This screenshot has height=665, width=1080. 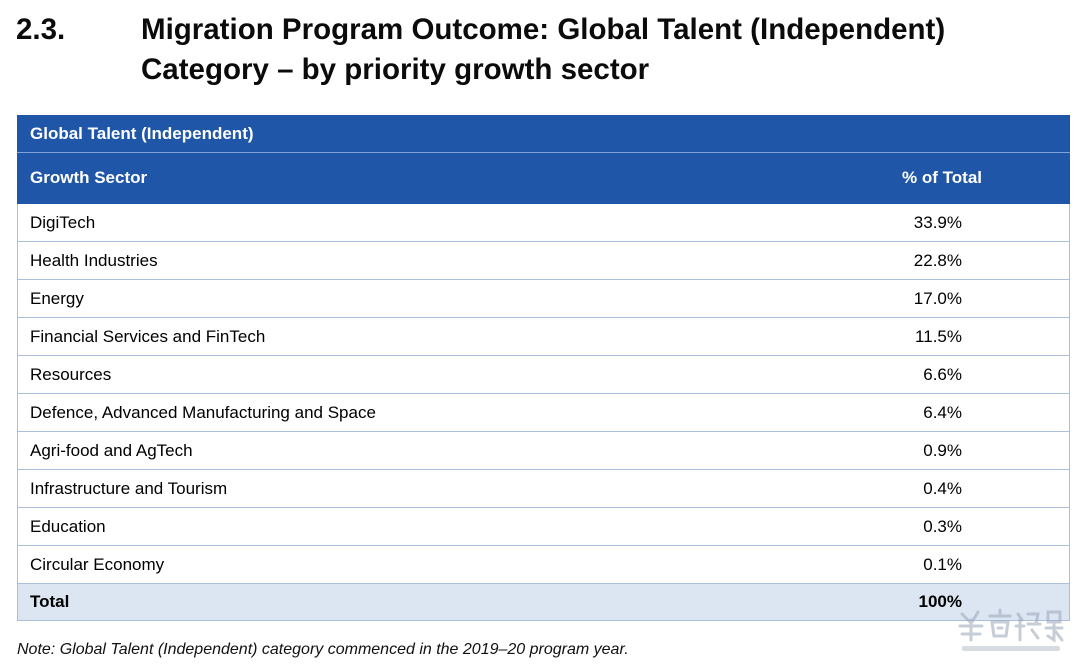 I want to click on table-row: Circular Economy 0.1%, so click(x=543, y=564).